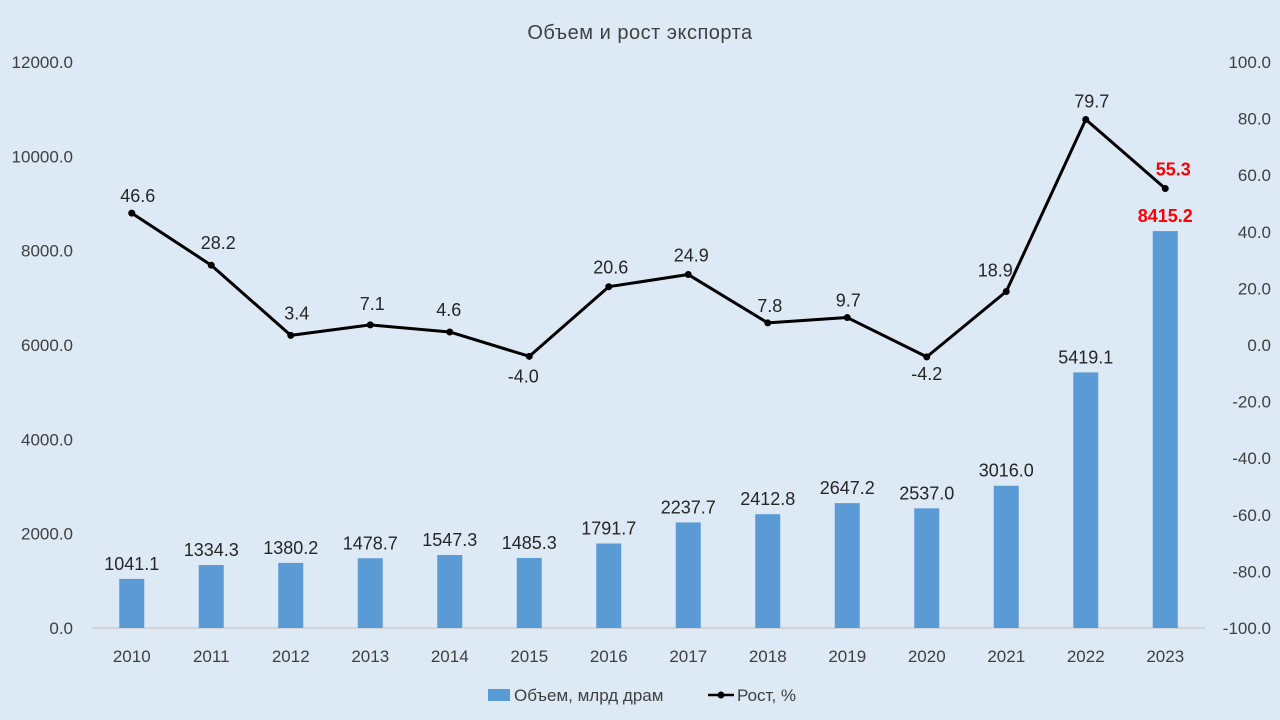  What do you see at coordinates (1165, 656) in the screenshot?
I see `x-axis-tick-label: 2023` at bounding box center [1165, 656].